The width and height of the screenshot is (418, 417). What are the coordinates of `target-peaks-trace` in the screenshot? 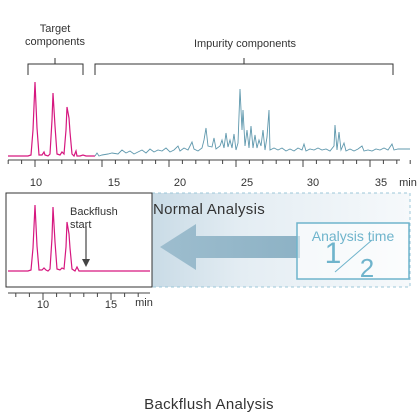 It's located at (51, 119).